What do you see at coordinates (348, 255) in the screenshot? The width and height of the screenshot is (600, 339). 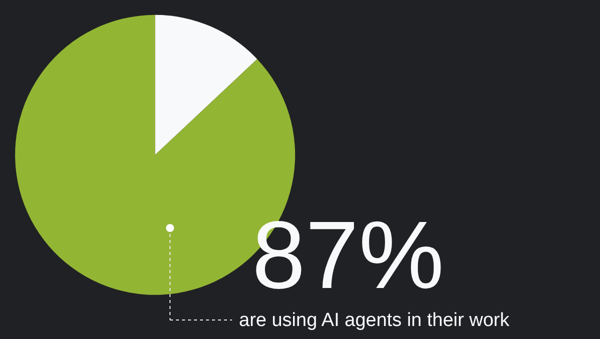 I see `data-label: 87%` at bounding box center [348, 255].